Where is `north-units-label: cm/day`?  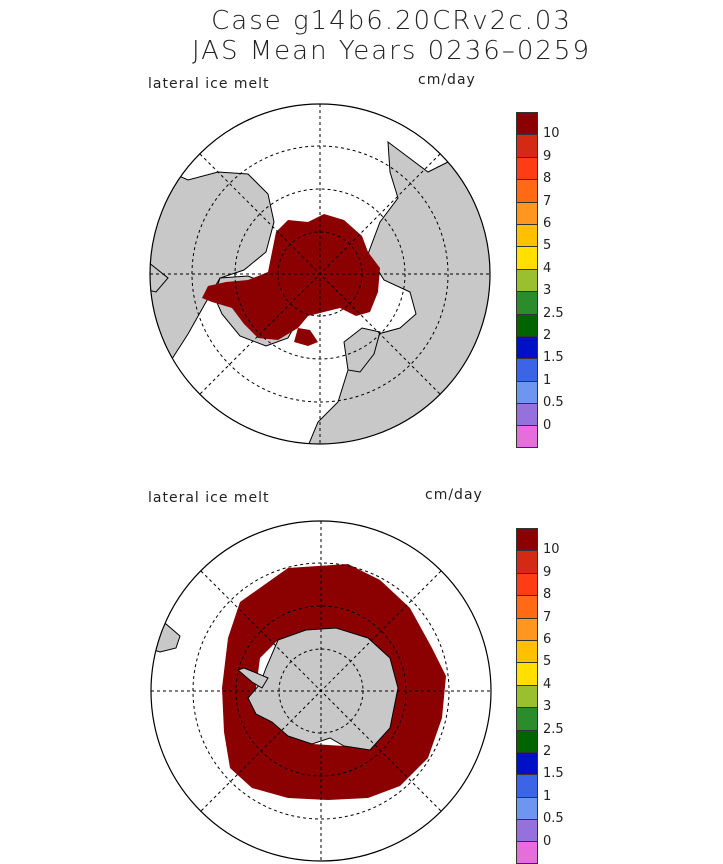
north-units-label: cm/day is located at coordinates (447, 80).